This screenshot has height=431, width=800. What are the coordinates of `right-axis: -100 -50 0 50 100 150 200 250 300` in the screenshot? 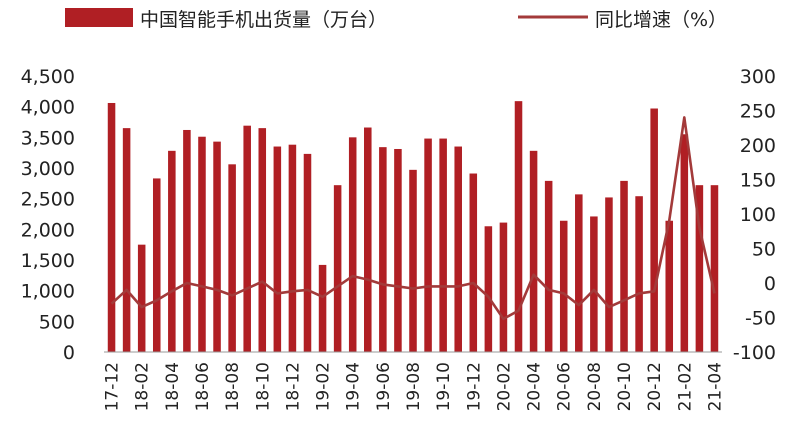 It's located at (754, 215).